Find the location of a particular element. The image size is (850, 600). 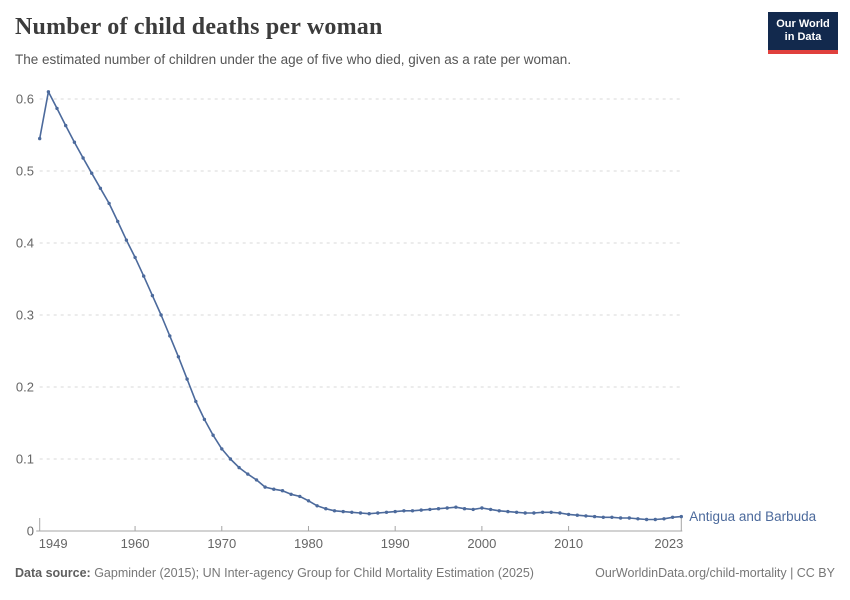

x-tick-label: 1970 is located at coordinates (221, 543).